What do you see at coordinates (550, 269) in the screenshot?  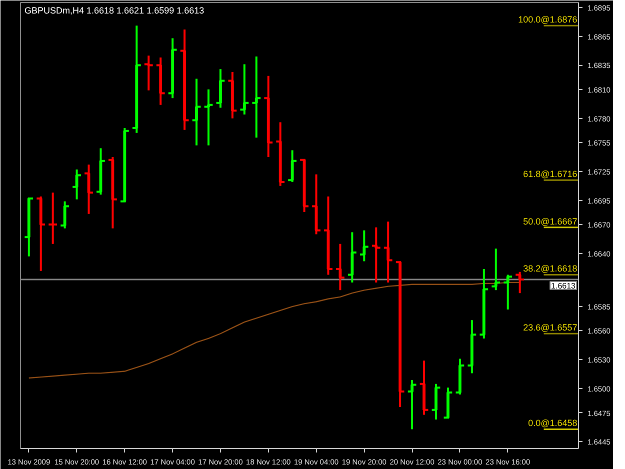 I see `ref-line-label: 38.2@1.6618` at bounding box center [550, 269].